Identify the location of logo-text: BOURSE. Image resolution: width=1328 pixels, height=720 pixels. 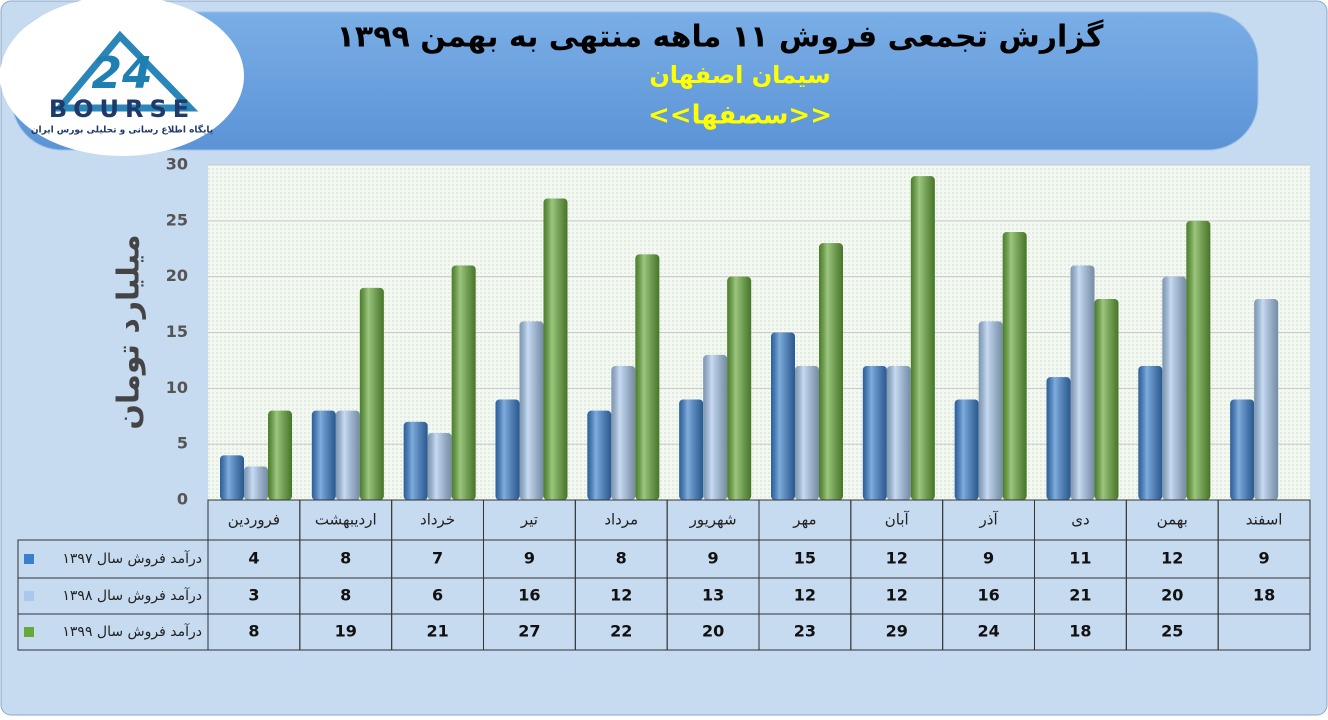
(122, 109).